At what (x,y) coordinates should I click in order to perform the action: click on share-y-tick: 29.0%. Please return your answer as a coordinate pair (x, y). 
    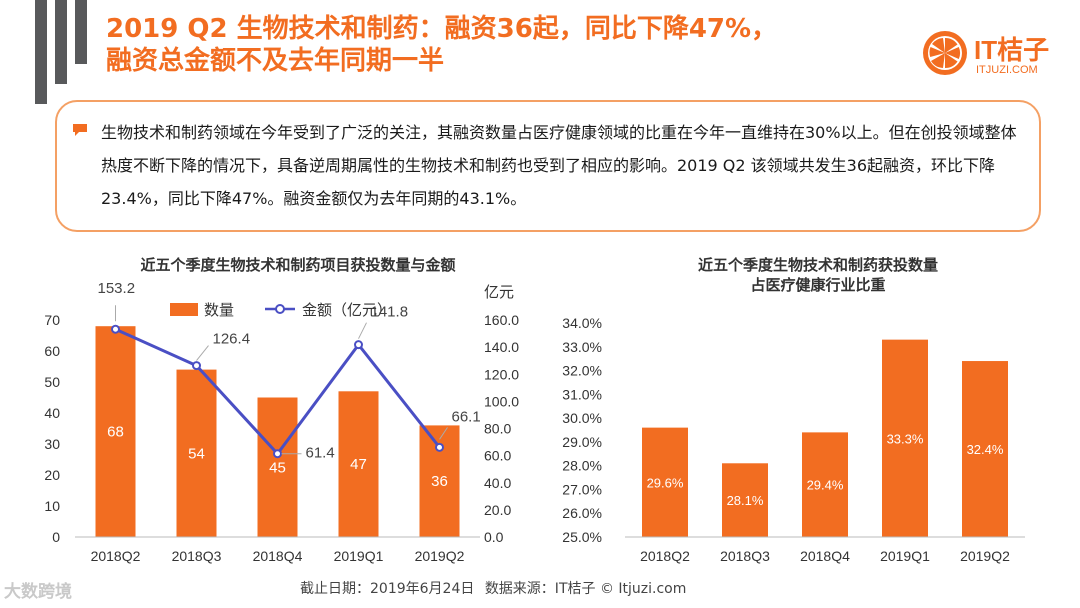
    Looking at the image, I should click on (582, 442).